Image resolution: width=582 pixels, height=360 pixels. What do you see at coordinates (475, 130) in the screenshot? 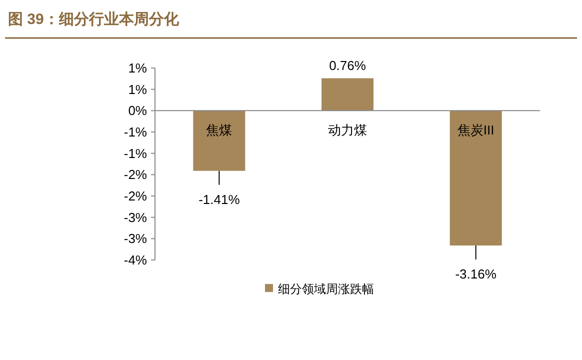
I see `x-tick-label: 焦炭III` at bounding box center [475, 130].